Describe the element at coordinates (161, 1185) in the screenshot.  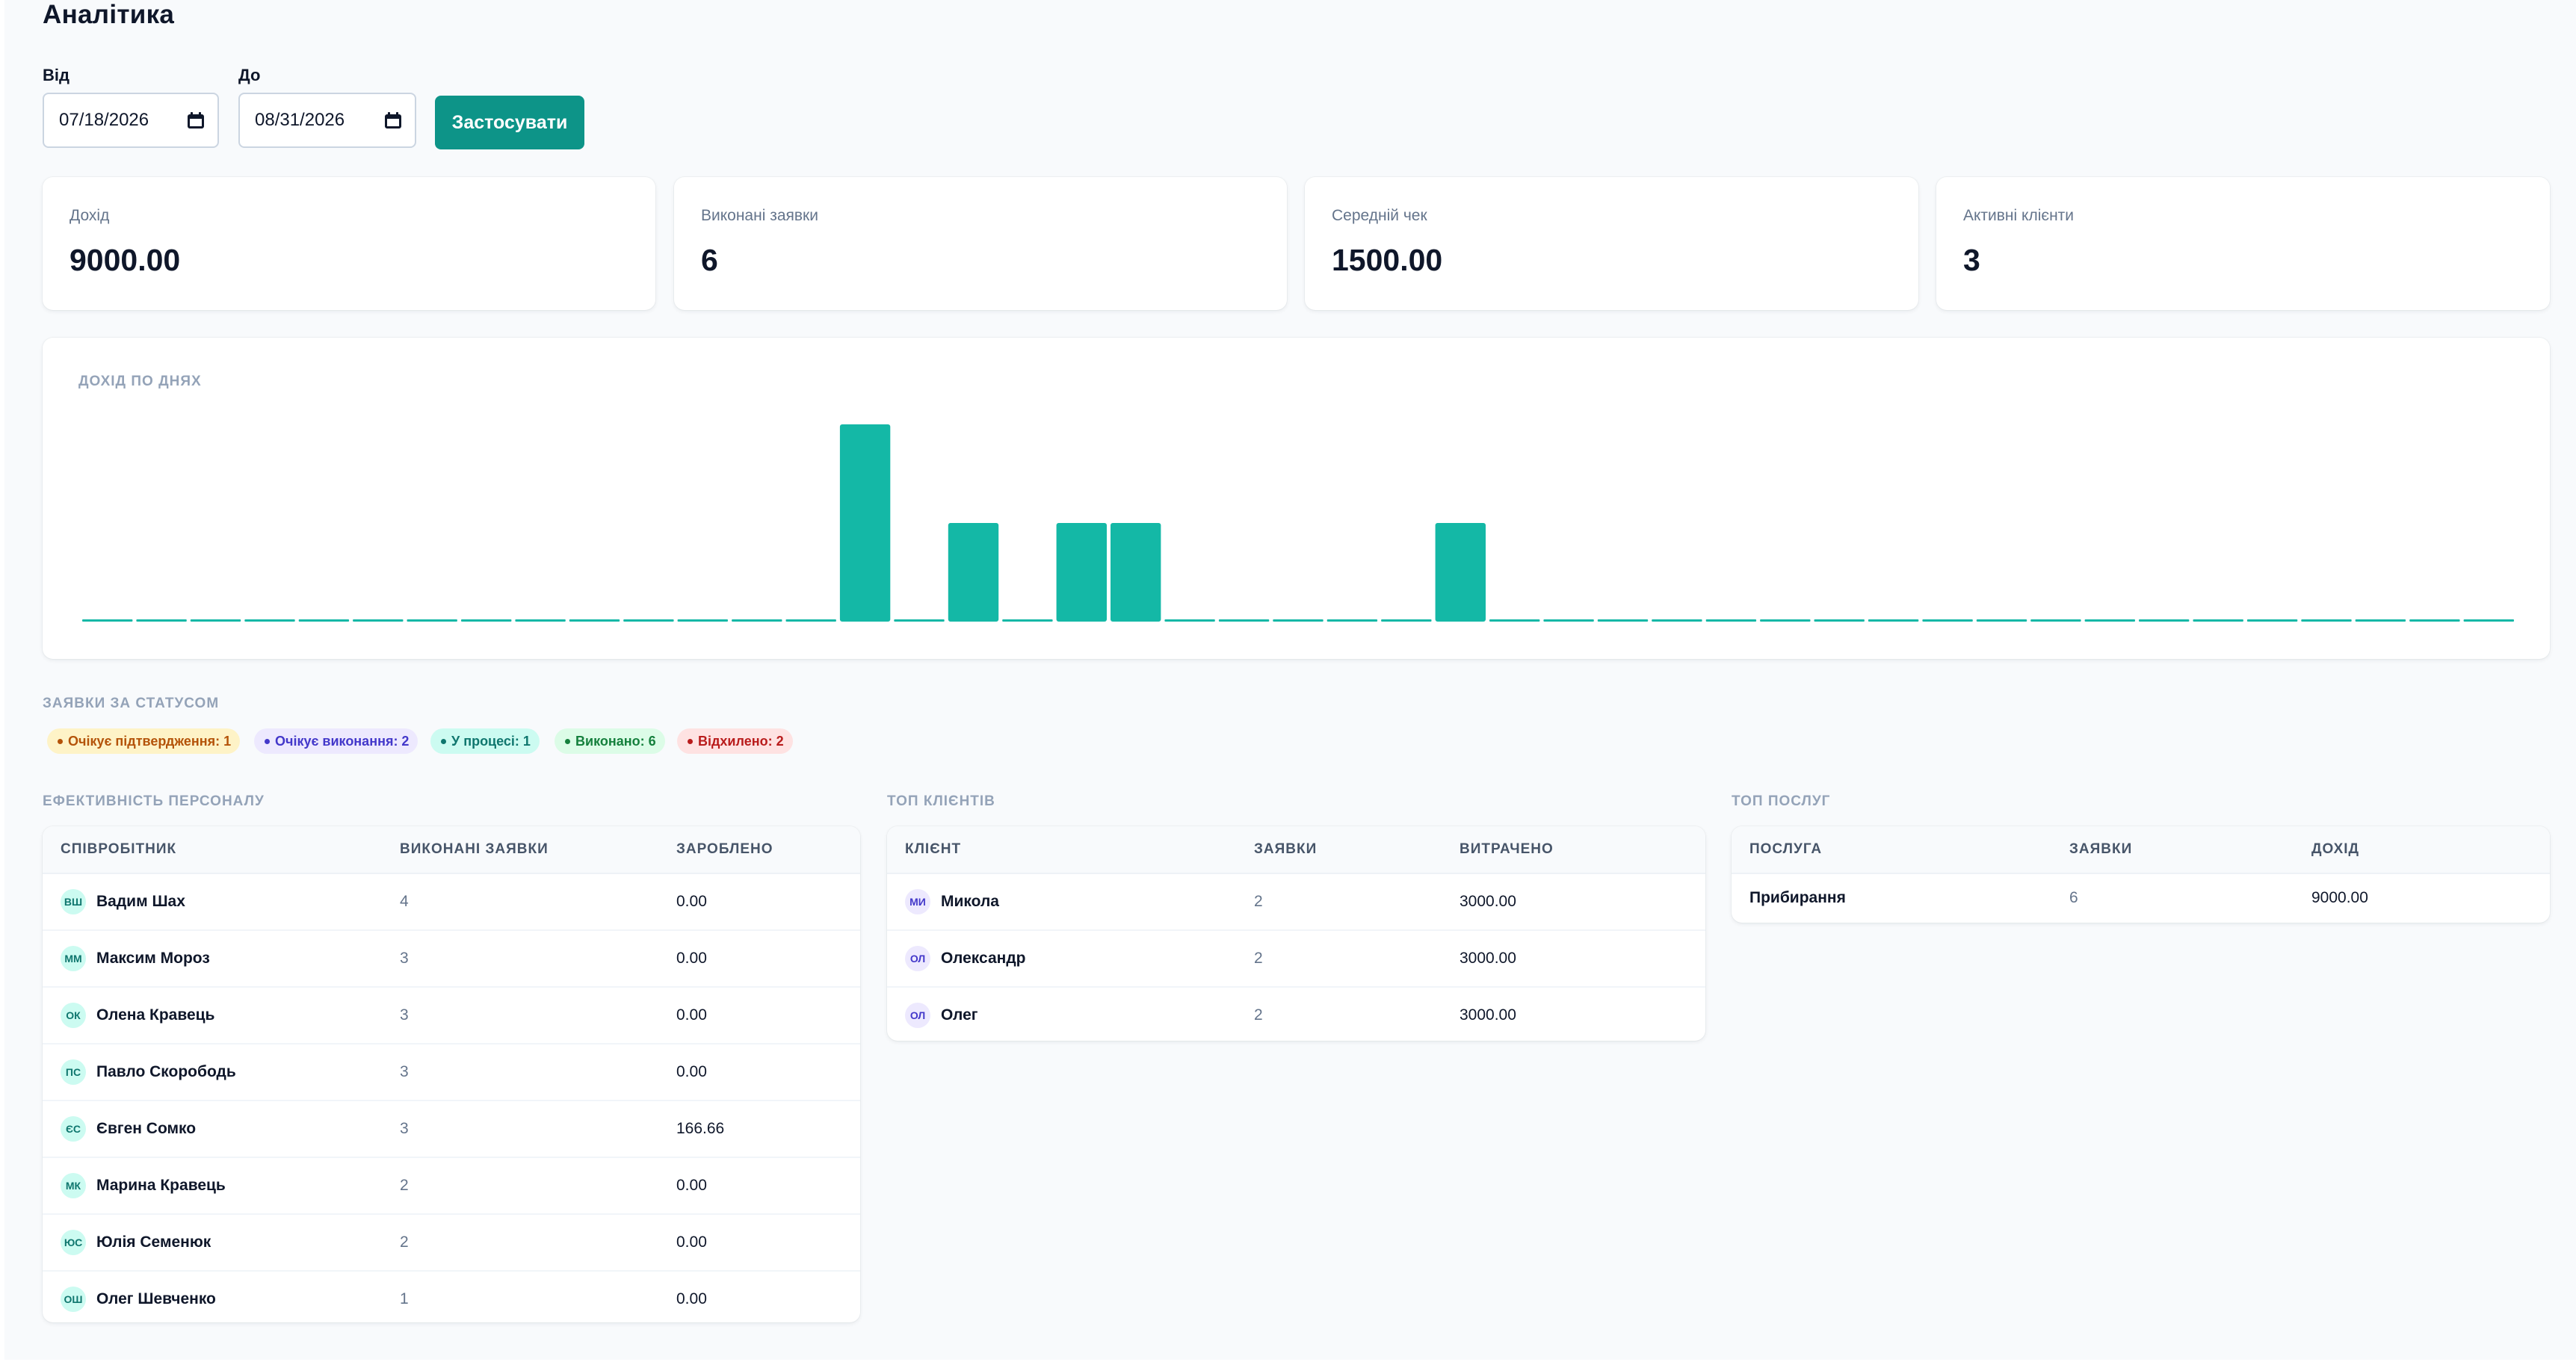
I see `row-name: Марина Кравець` at that location.